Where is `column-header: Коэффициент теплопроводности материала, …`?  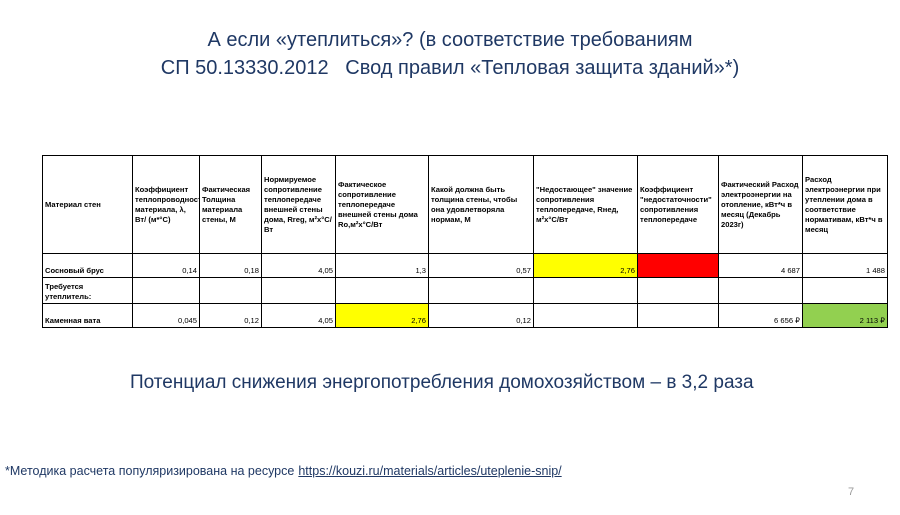
column-header: Коэффициент теплопроводности материала, … is located at coordinates (166, 204).